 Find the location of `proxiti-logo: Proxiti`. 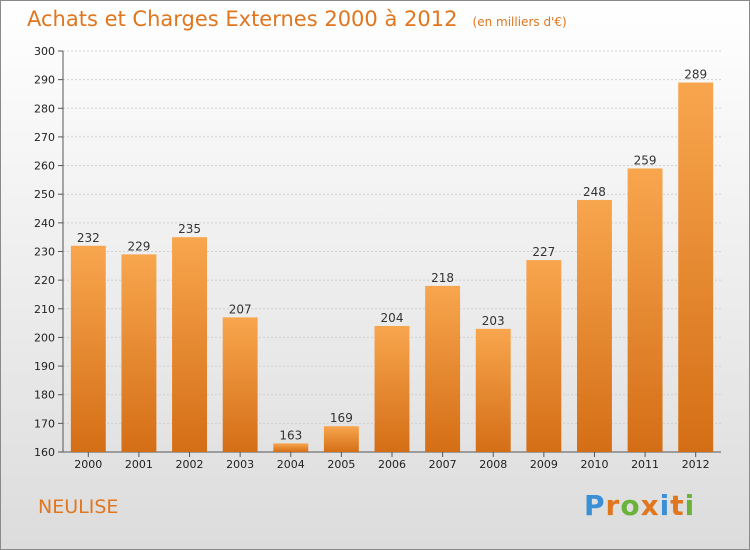

proxiti-logo: Proxiti is located at coordinates (639, 505).